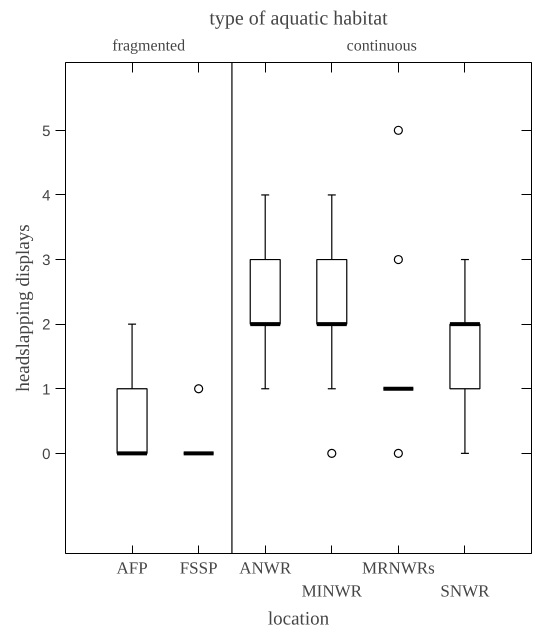 This screenshot has width=535, height=632. What do you see at coordinates (46, 131) in the screenshot?
I see `y-tick-label: 5` at bounding box center [46, 131].